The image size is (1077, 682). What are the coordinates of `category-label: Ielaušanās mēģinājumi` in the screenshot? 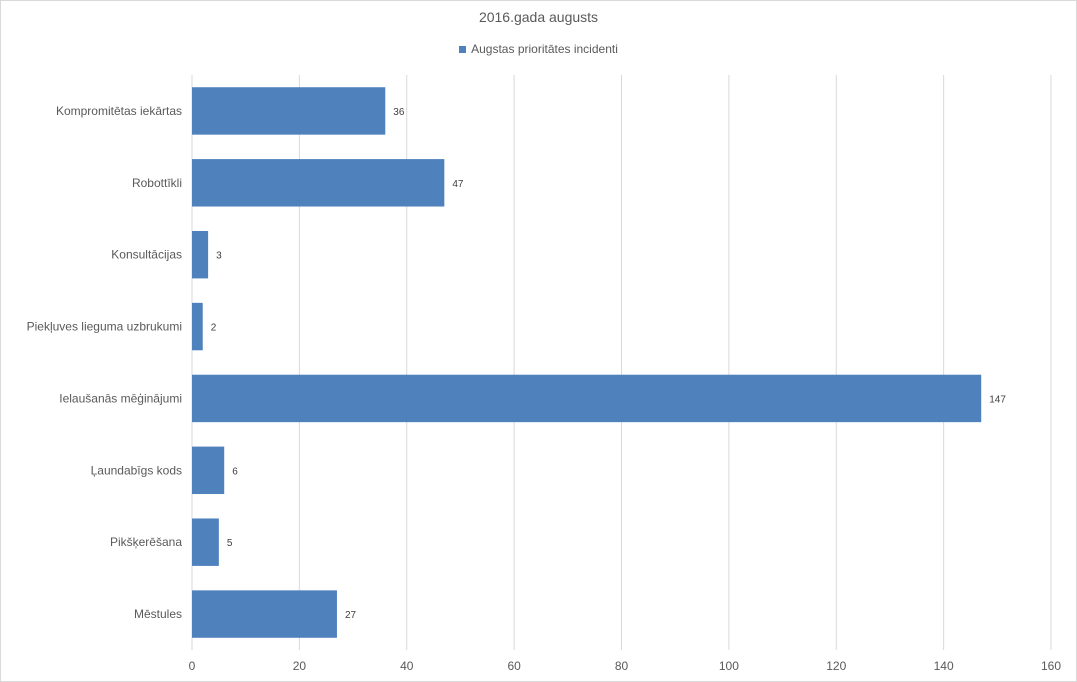 It's located at (120, 398).